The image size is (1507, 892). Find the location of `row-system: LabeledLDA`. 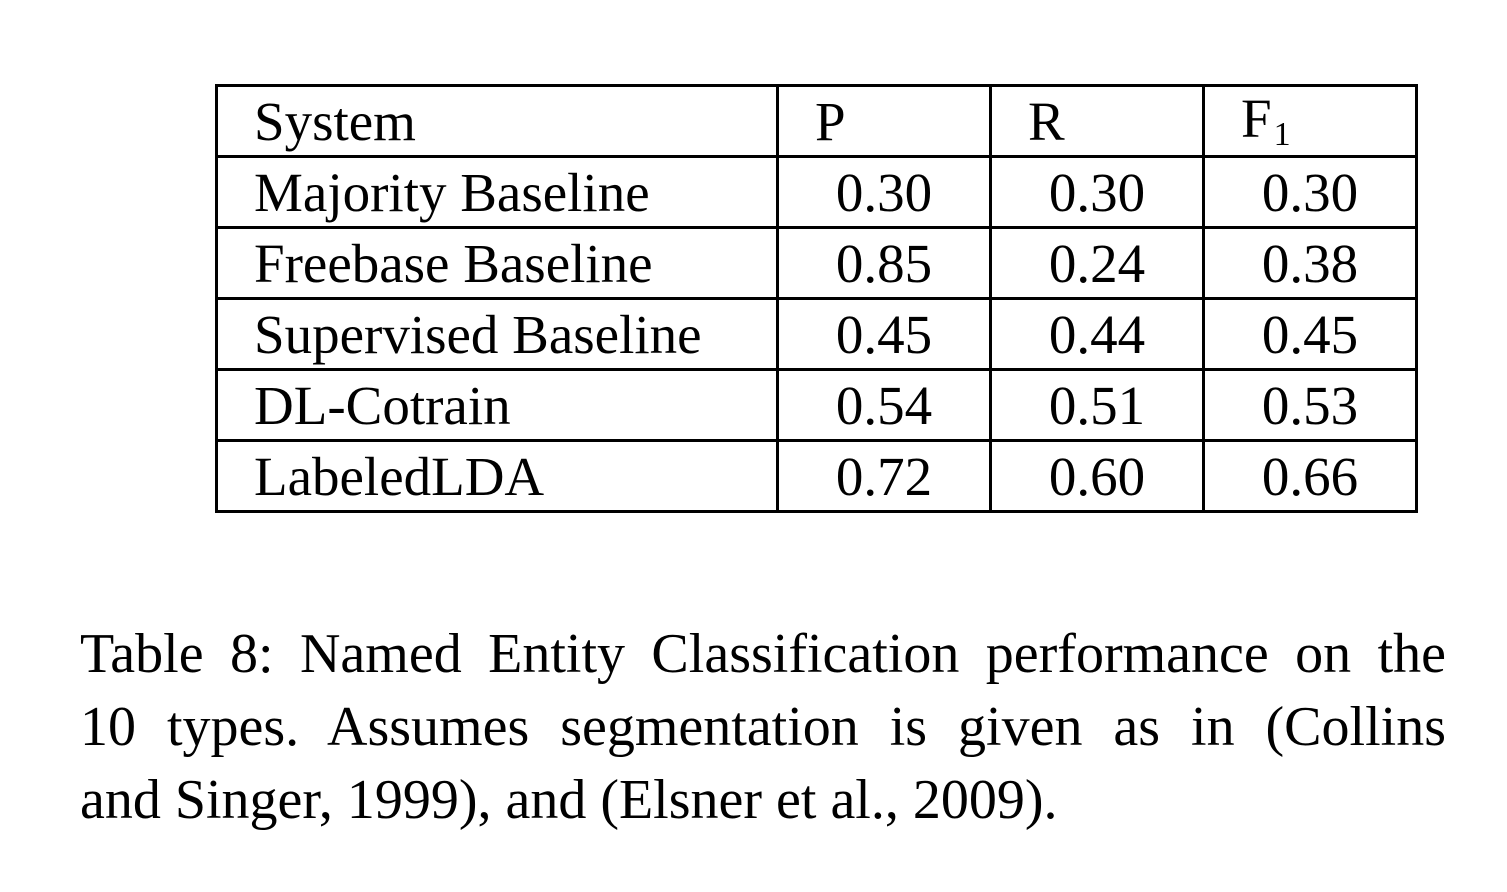

row-system: LabeledLDA is located at coordinates (497, 476).